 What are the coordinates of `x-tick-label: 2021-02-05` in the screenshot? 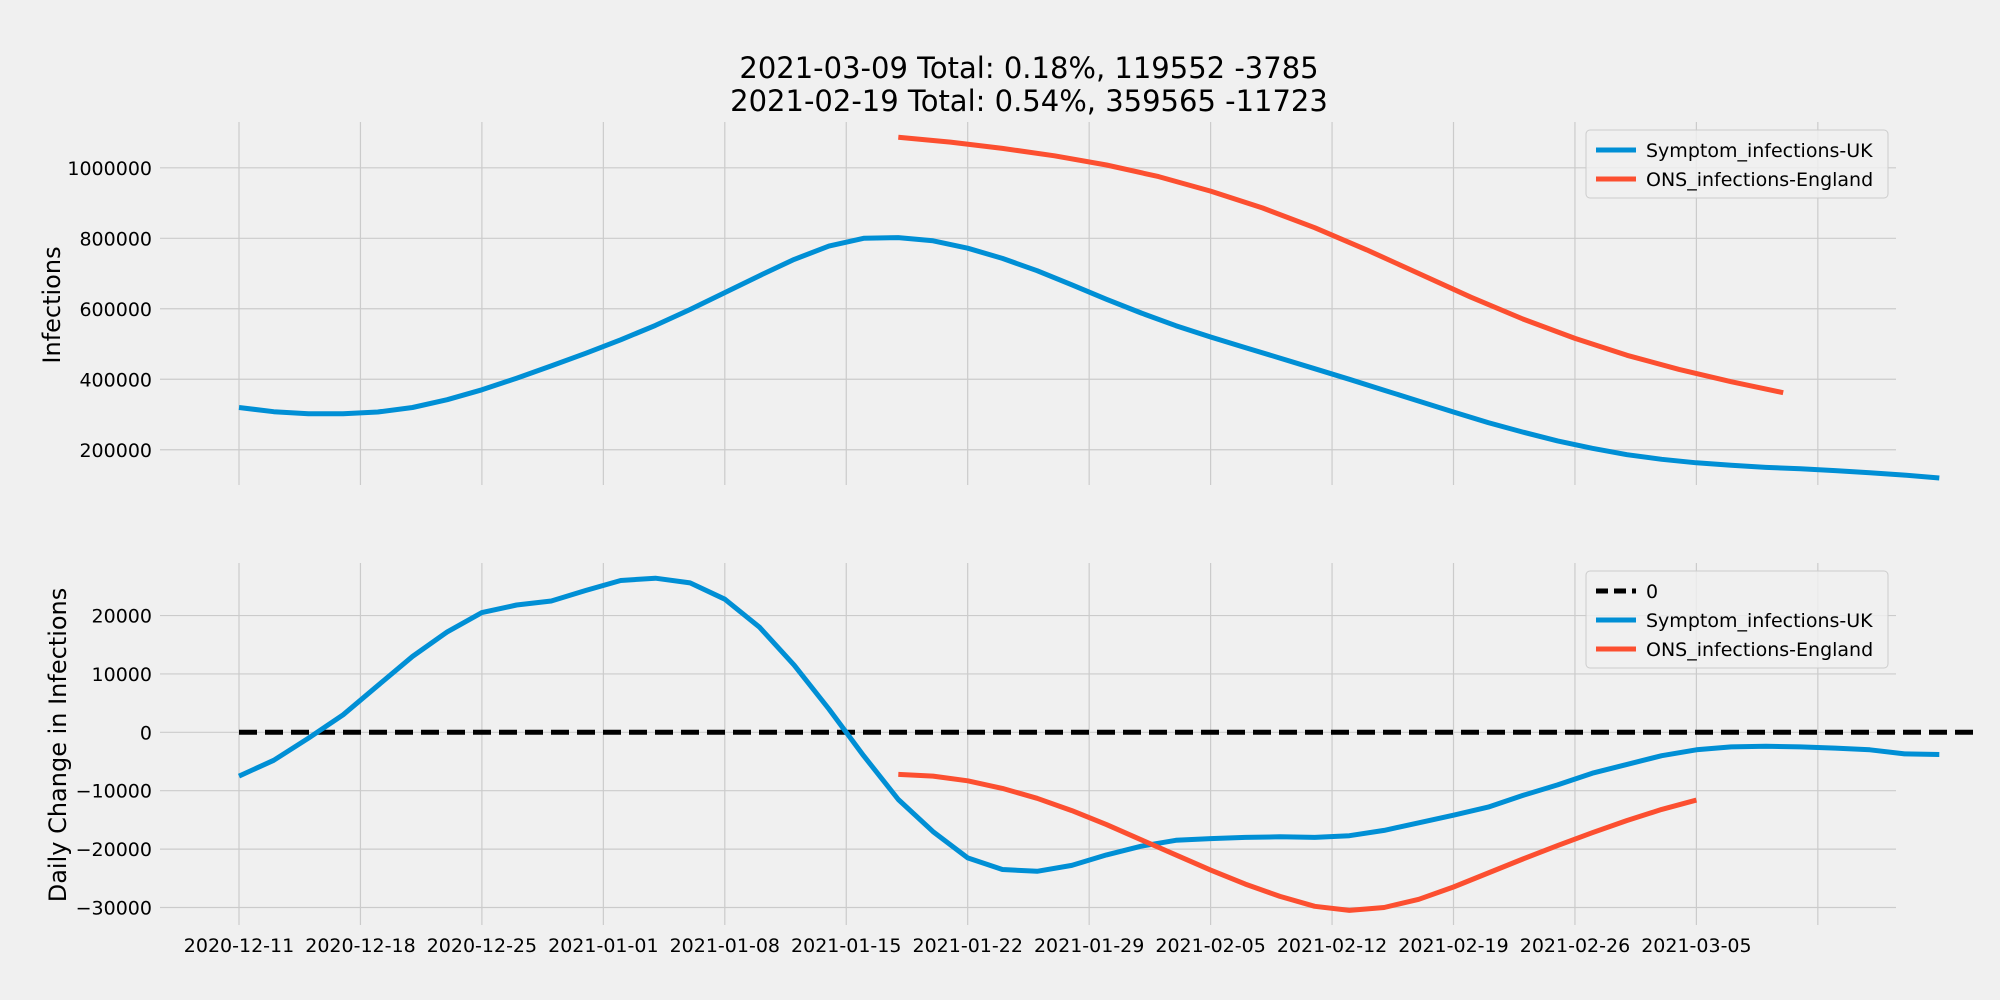 It's located at (1210, 946).